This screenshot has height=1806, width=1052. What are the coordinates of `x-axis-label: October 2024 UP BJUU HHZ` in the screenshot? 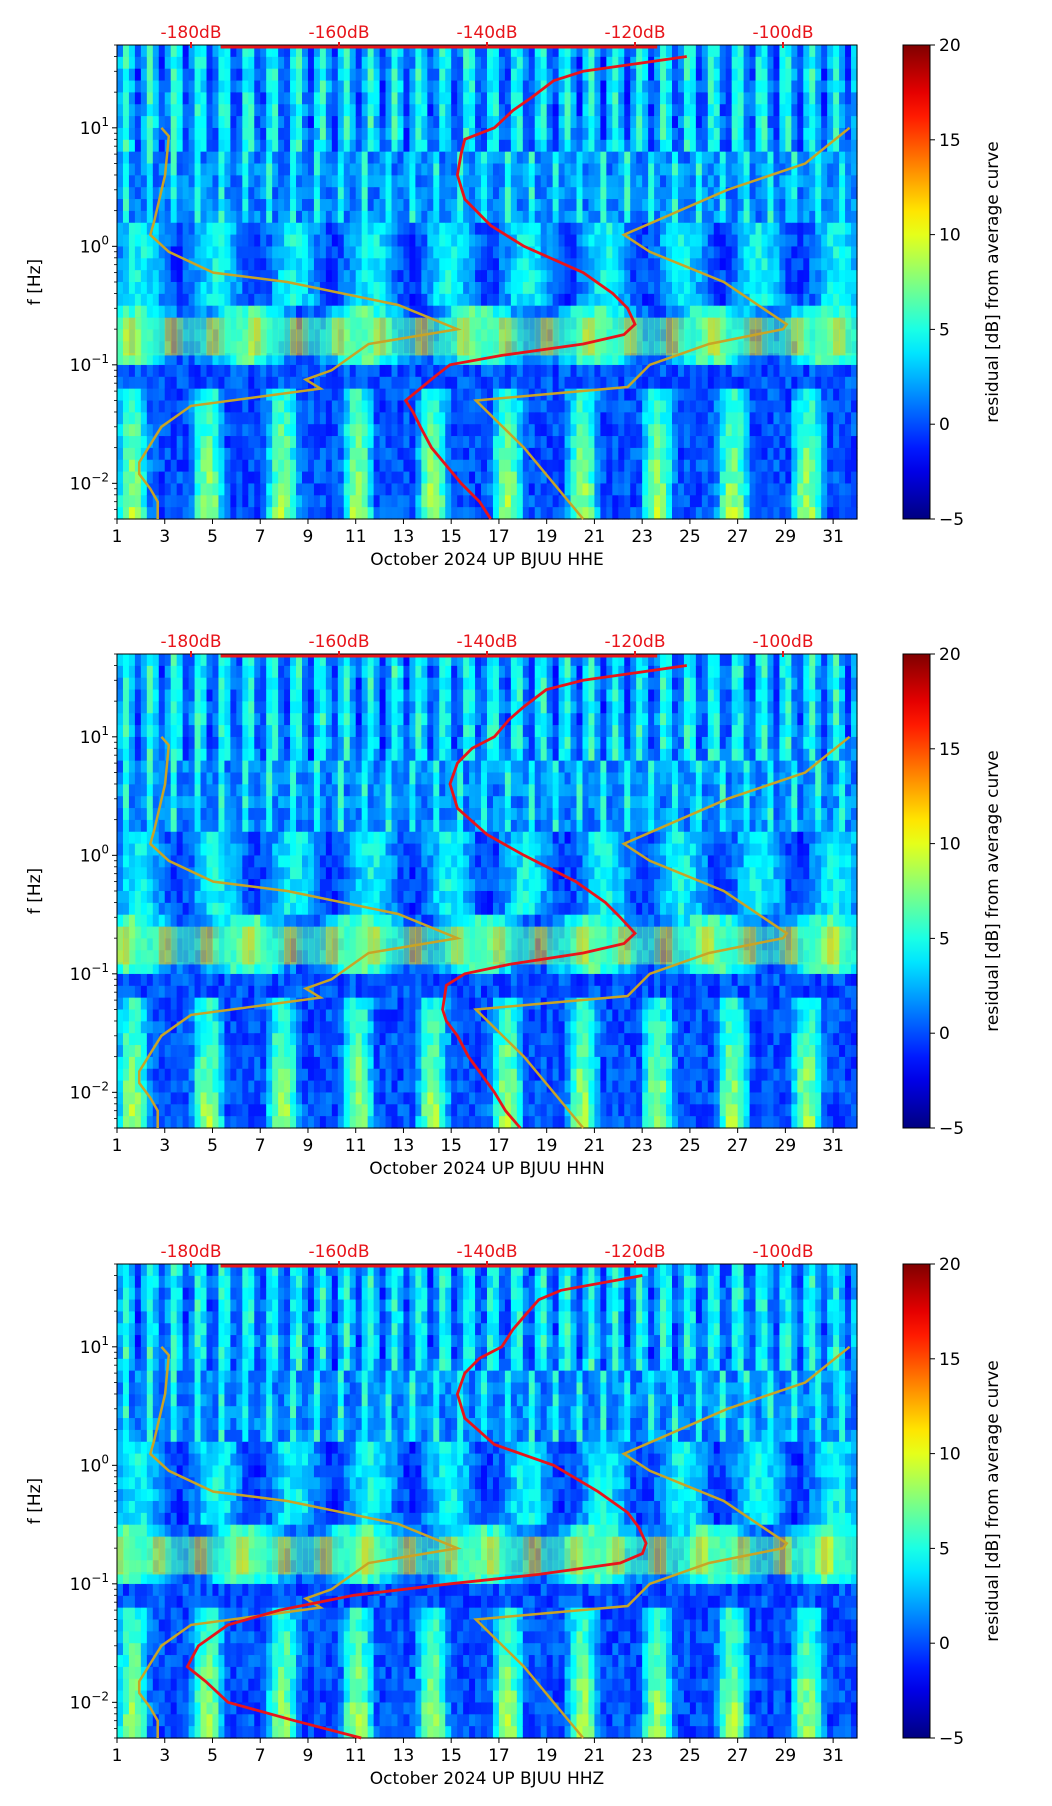 It's located at (487, 1779).